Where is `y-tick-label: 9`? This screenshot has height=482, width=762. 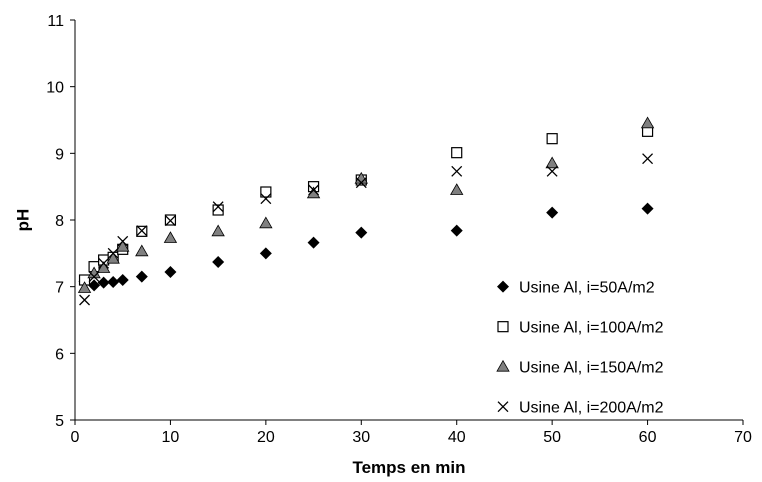
y-tick-label: 9 is located at coordinates (59, 154).